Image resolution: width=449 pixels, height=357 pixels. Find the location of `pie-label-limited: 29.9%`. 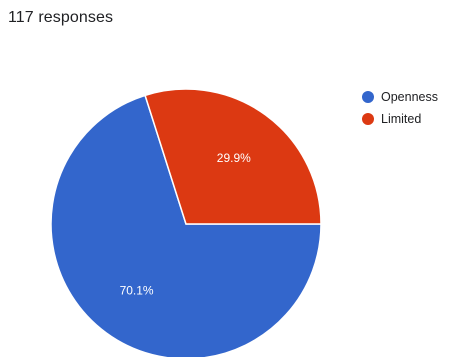

pie-label-limited: 29.9% is located at coordinates (234, 158).